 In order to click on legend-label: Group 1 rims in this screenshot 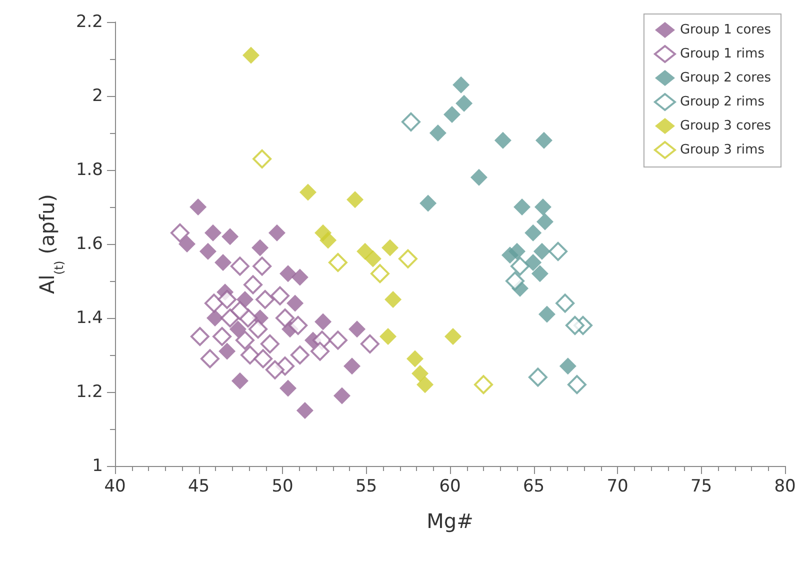, I will do `click(722, 54)`.